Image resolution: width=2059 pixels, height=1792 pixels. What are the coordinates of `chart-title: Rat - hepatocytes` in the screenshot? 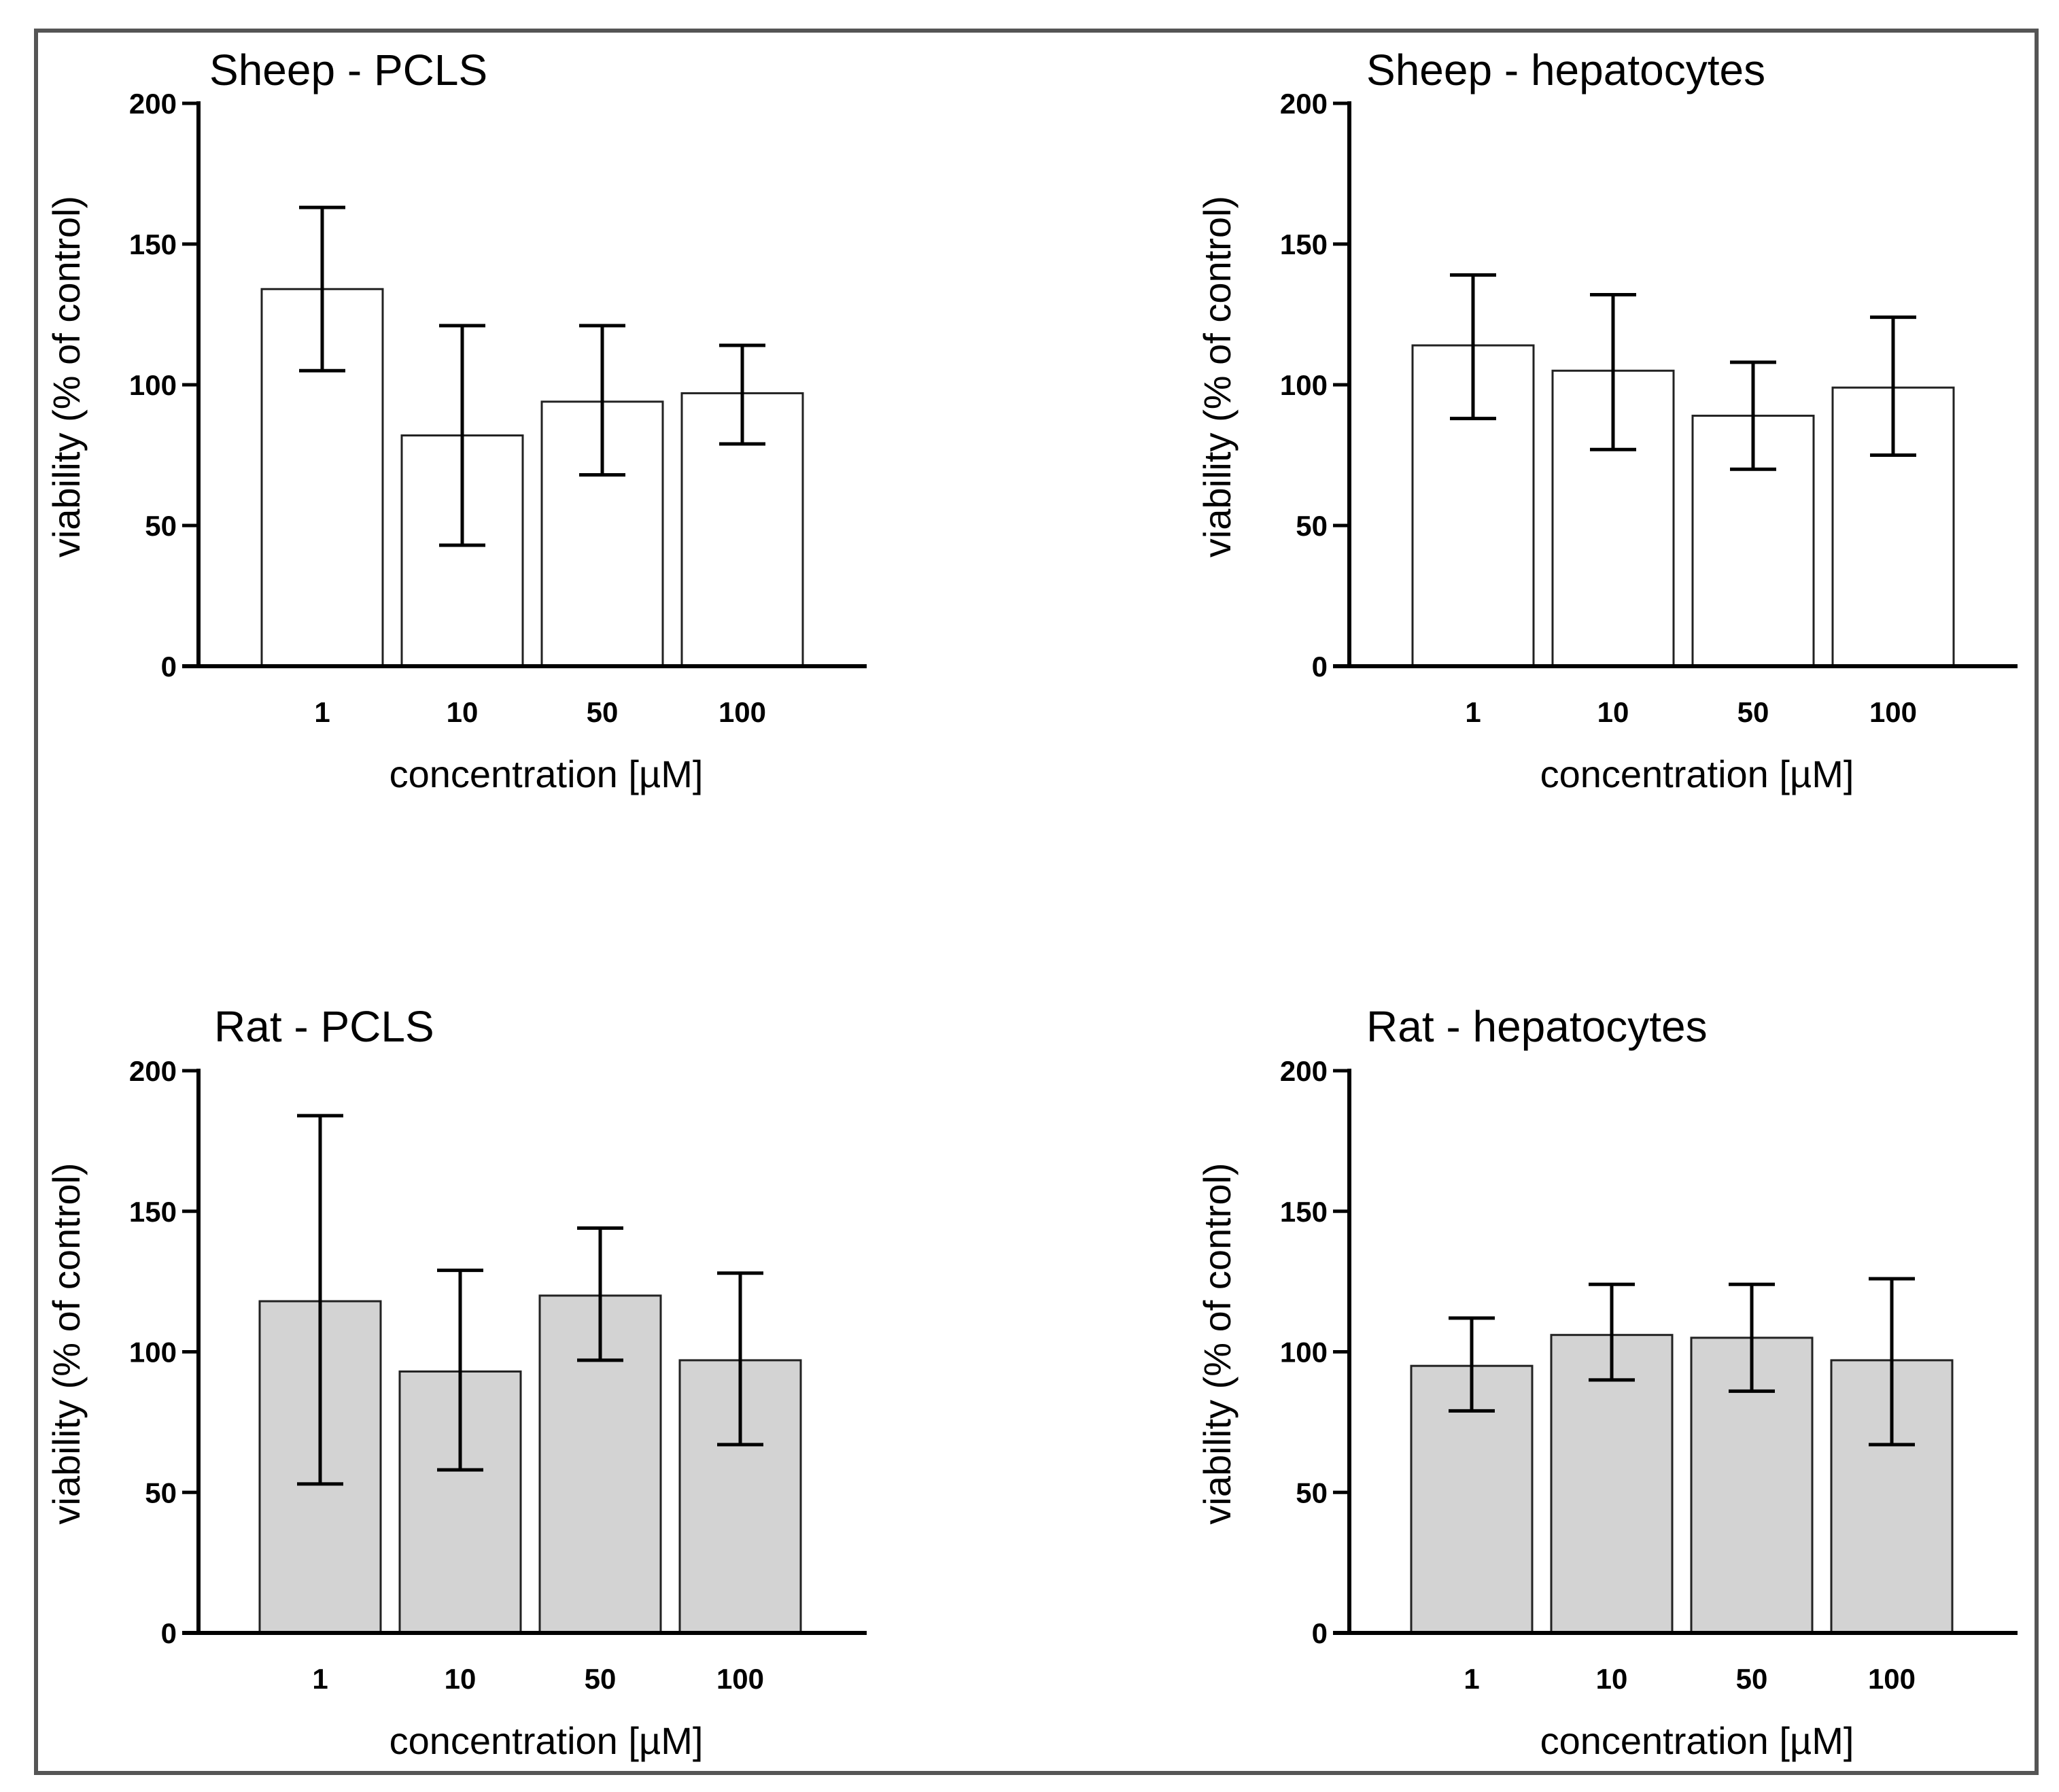 It's located at (1537, 1026).